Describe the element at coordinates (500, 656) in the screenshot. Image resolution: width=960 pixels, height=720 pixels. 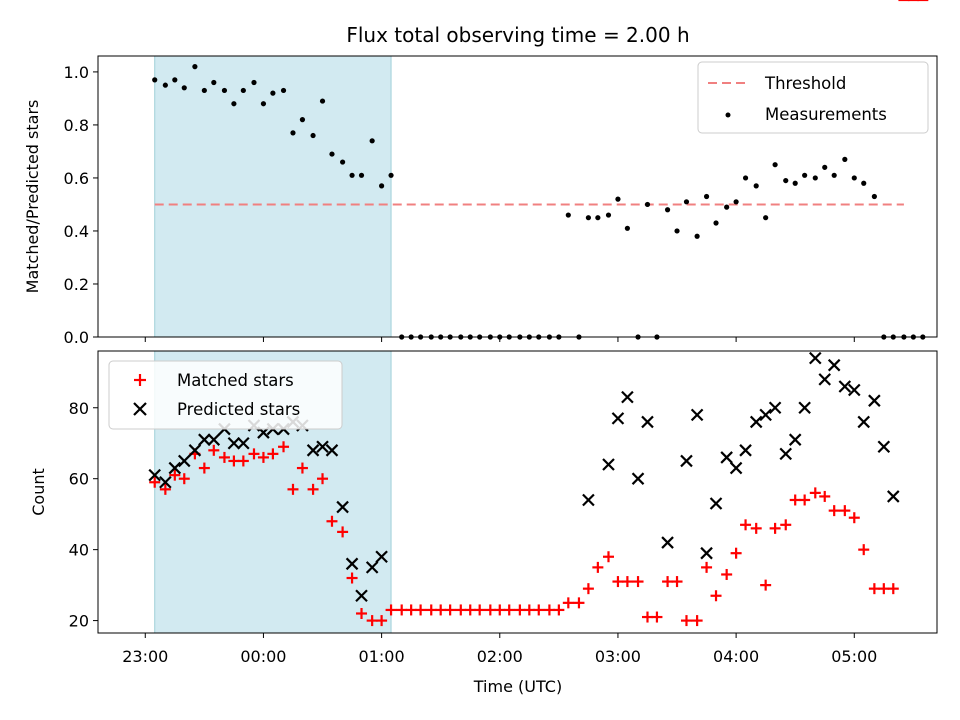
I see `x-tick-label: 02:00` at that location.